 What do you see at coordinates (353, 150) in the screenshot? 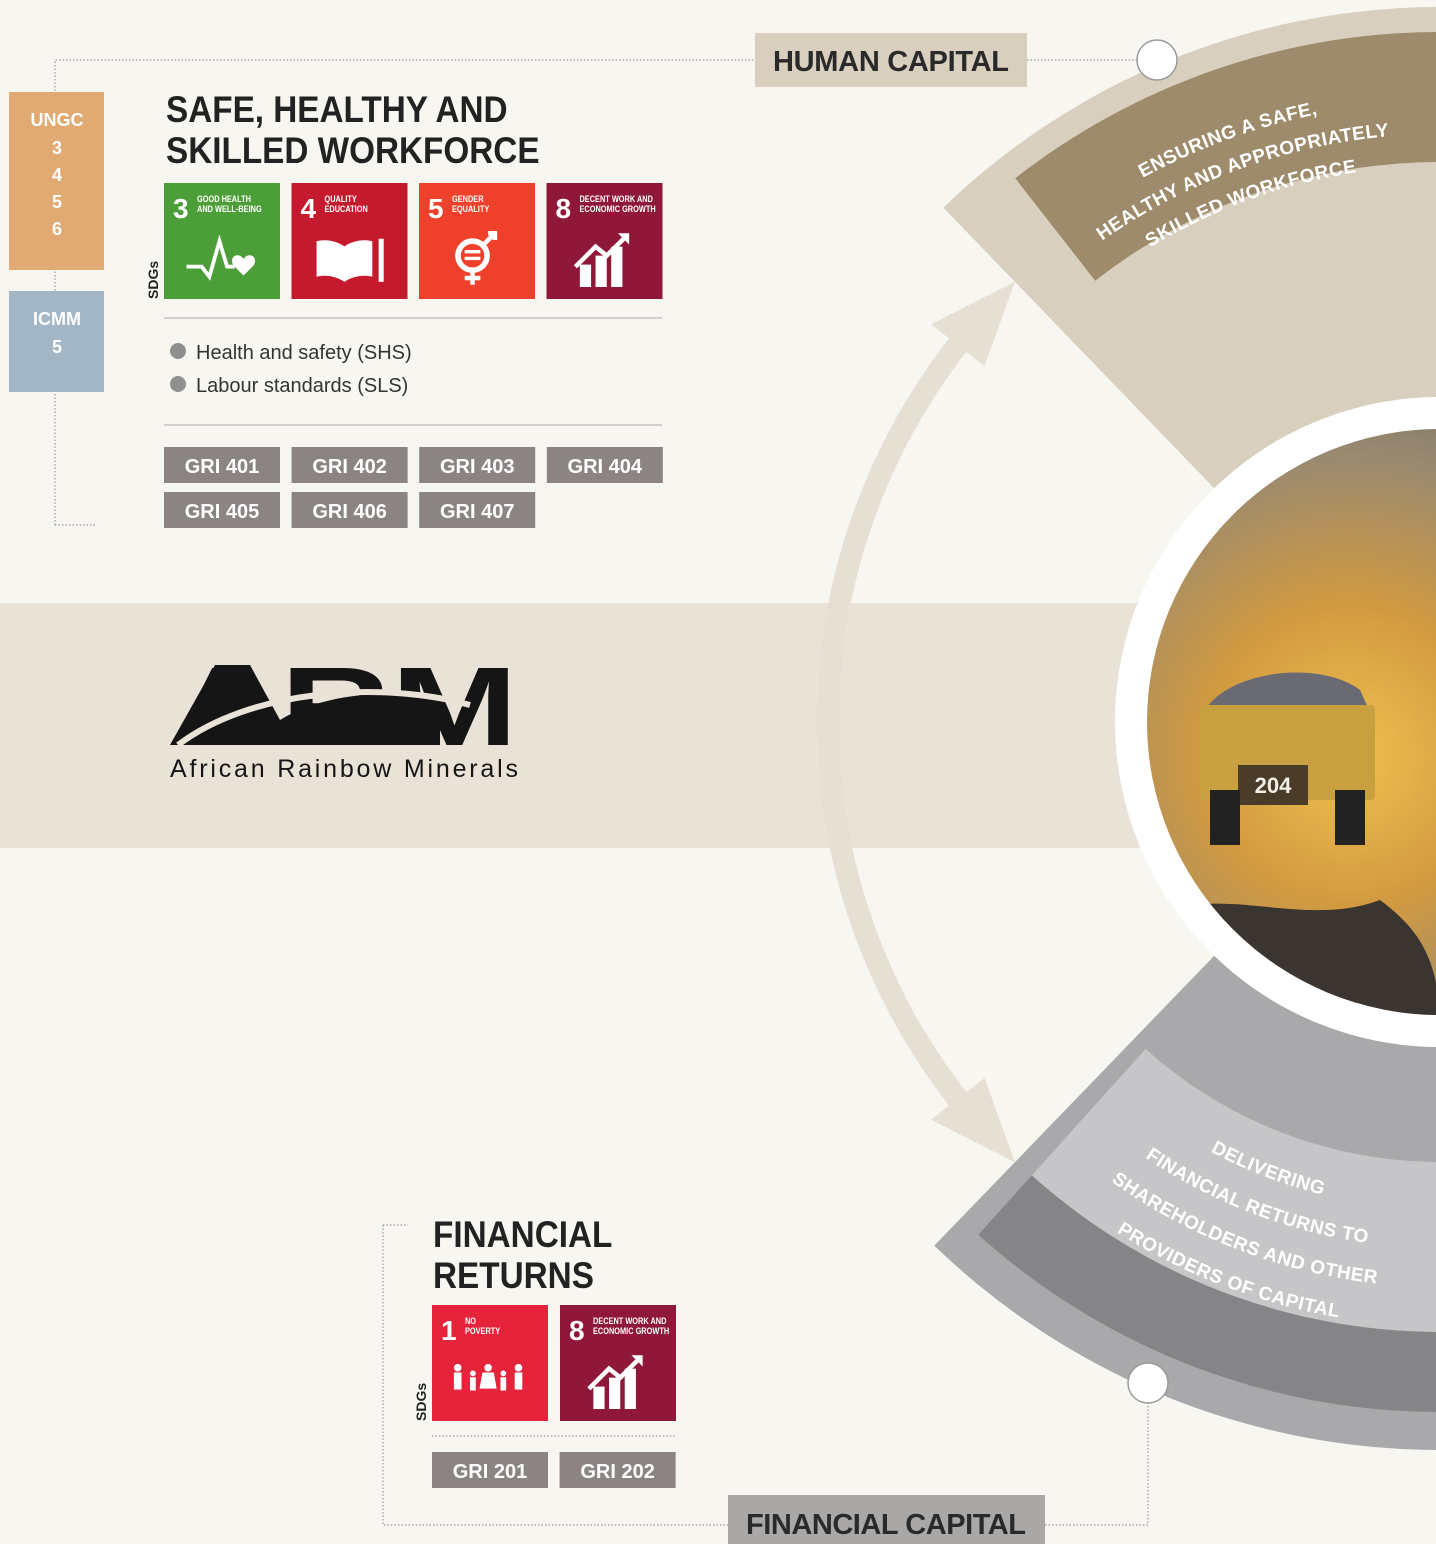
I see `section-title: SKILLED WORKFORCE` at bounding box center [353, 150].